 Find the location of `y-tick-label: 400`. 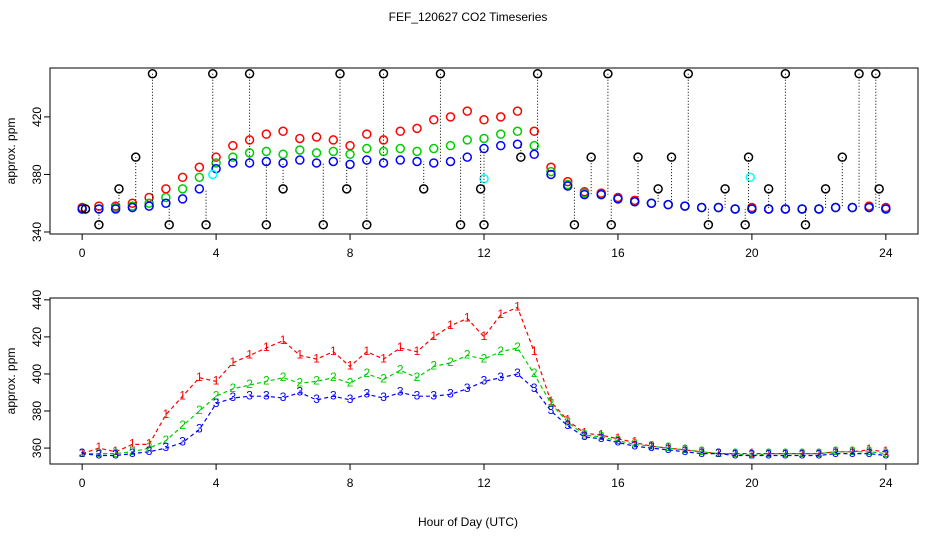

y-tick-label: 400 is located at coordinates (37, 374).